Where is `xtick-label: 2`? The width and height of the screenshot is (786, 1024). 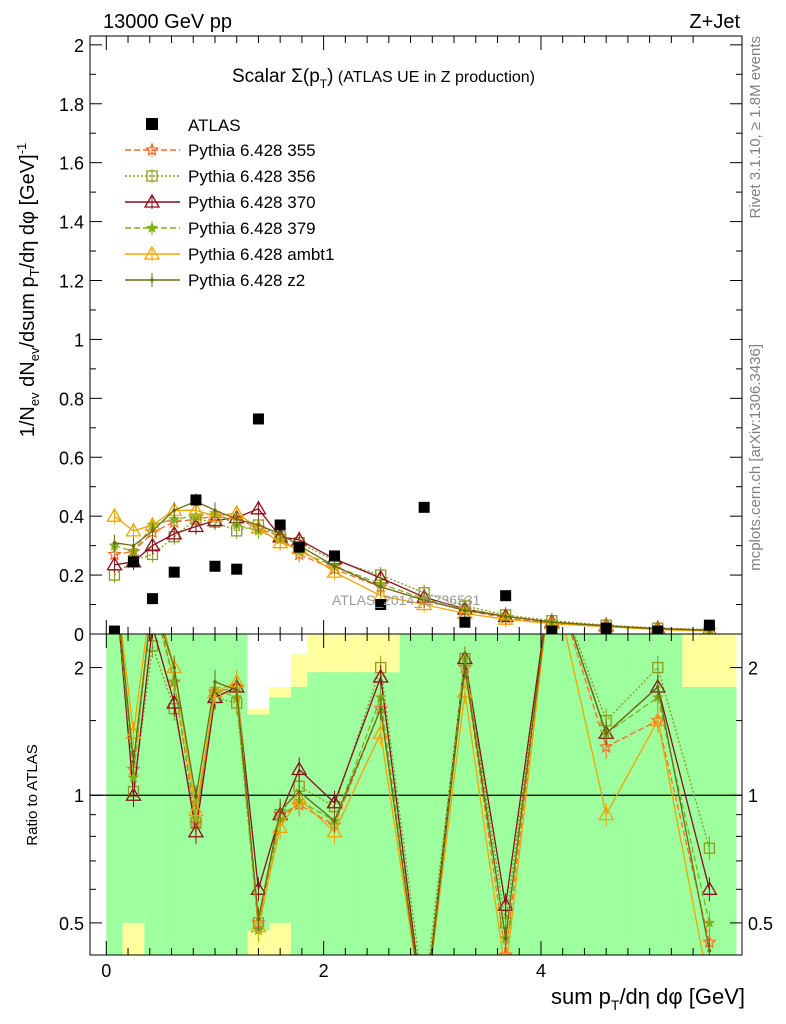
xtick-label: 2 is located at coordinates (324, 971).